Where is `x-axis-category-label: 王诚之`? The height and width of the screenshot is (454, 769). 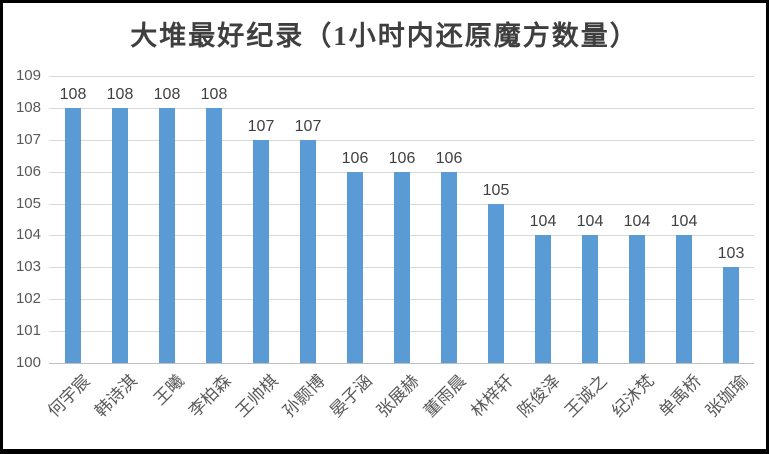 x-axis-category-label: 王诚之 is located at coordinates (586, 396).